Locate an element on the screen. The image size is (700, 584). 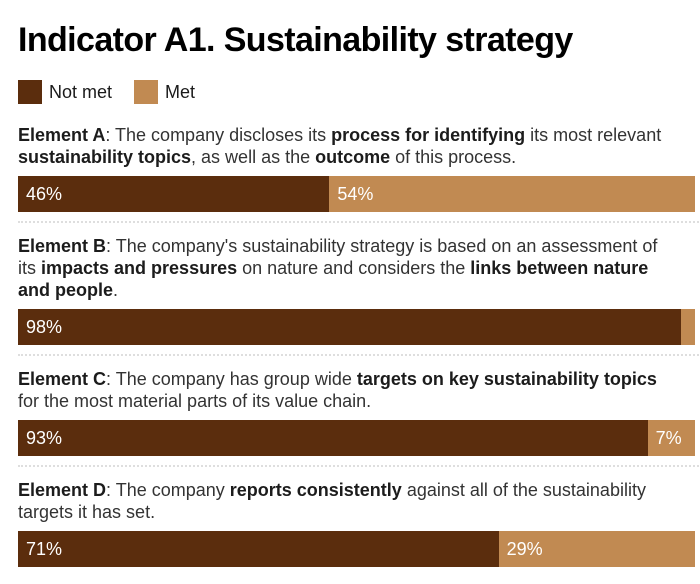
stacked-bar: 46% 54% is located at coordinates (356, 194).